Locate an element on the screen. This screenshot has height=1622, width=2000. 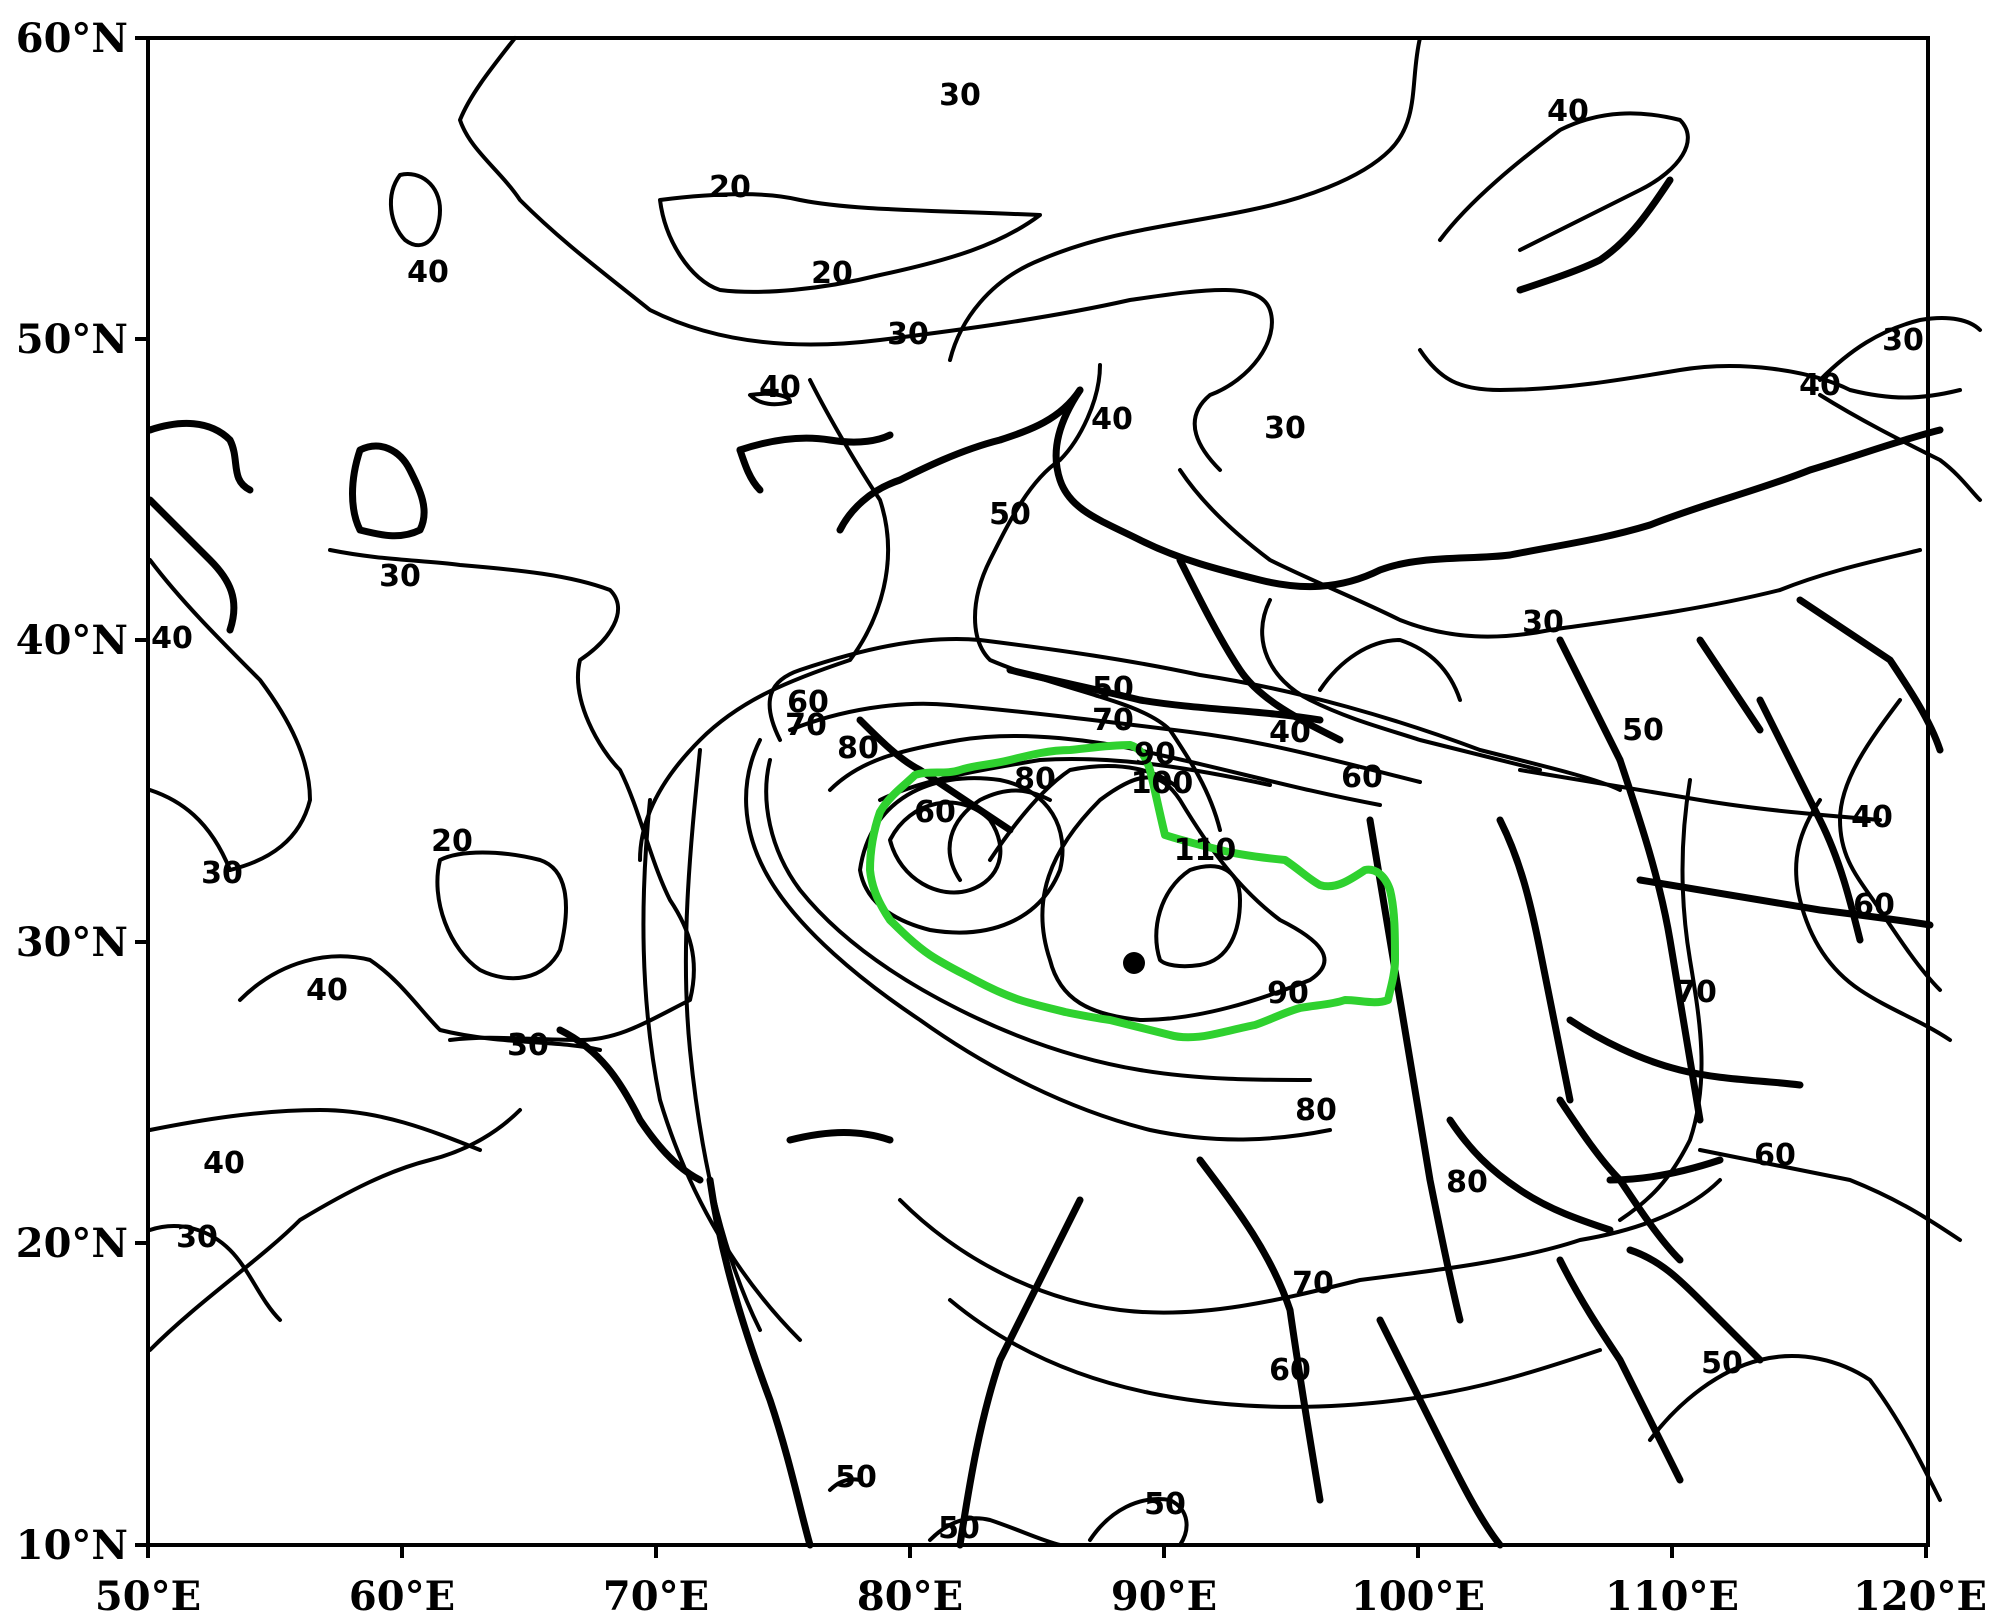
x-tick-label: 100°E is located at coordinates (1418, 1596).